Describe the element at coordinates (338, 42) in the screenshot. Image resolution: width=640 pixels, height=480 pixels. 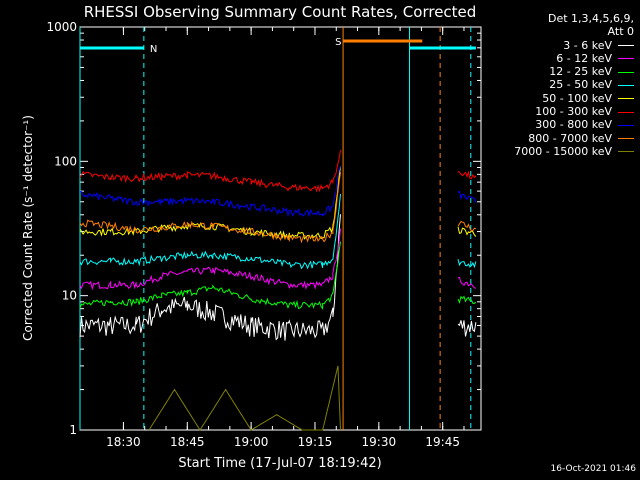
I see `marker-label: S` at that location.